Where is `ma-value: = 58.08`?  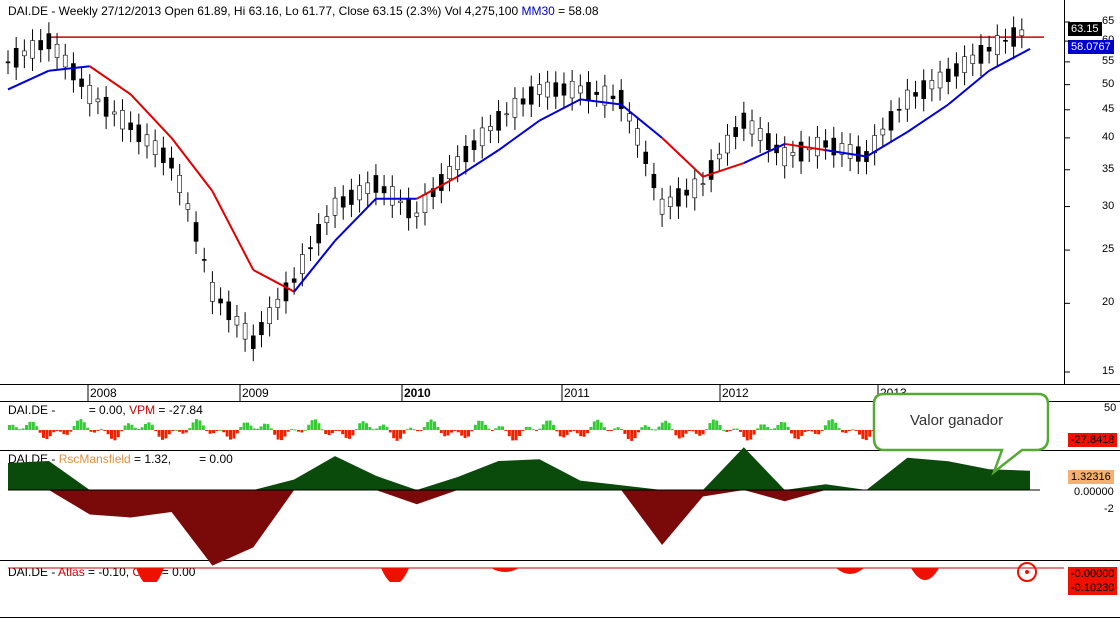
ma-value: = 58.08 is located at coordinates (576, 11).